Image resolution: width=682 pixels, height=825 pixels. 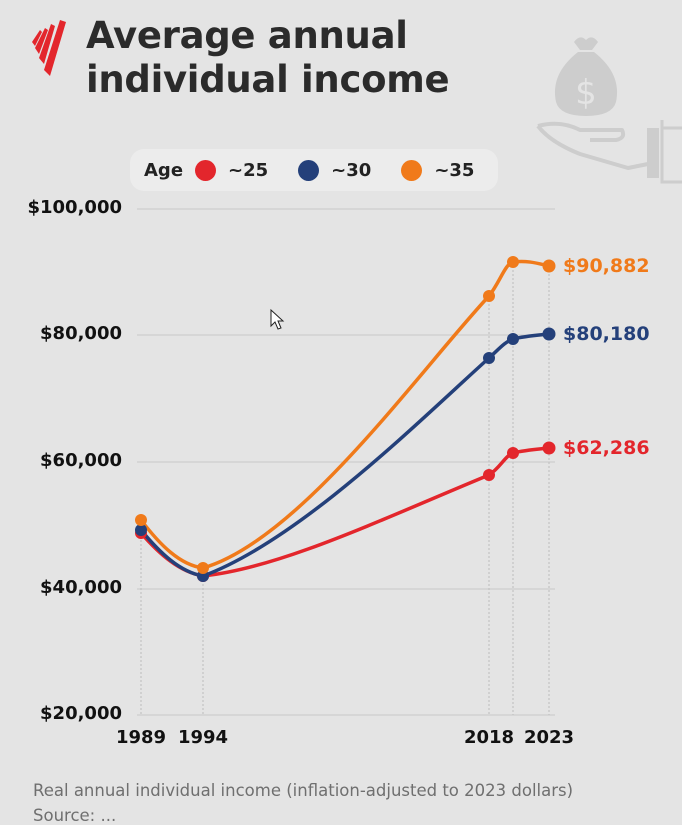 I want to click on x-tick-2018: 2018, so click(x=489, y=737).